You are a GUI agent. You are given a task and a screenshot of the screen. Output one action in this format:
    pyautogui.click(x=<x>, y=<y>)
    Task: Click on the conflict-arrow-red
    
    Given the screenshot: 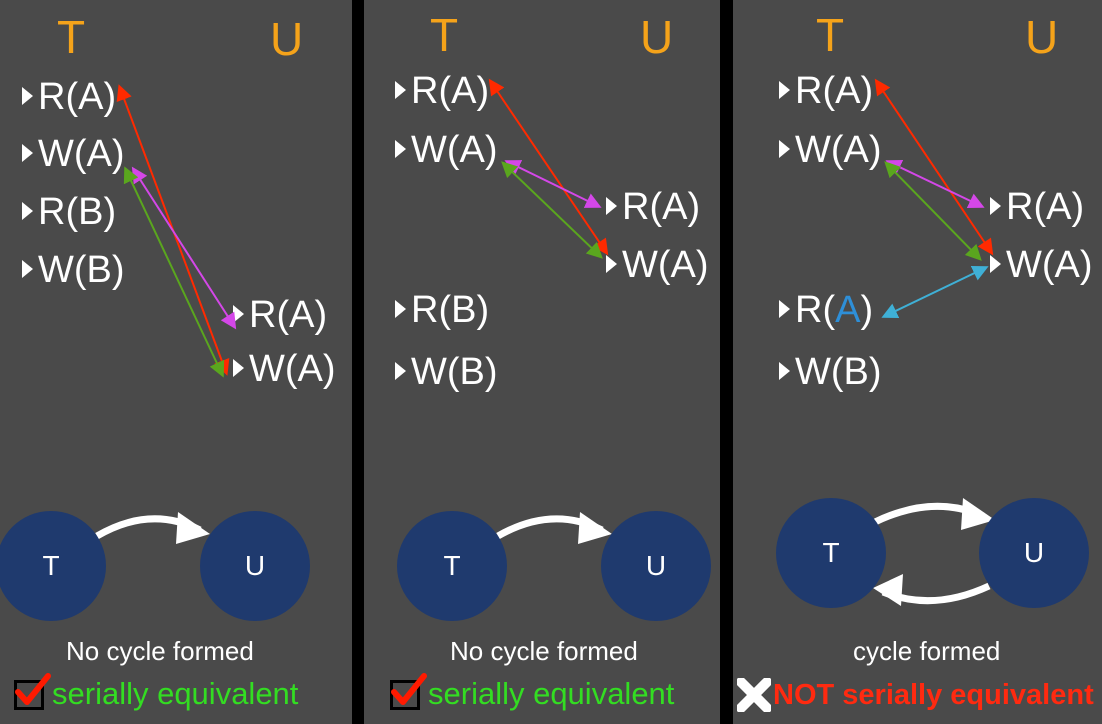 What is the action you would take?
    pyautogui.click(x=934, y=167)
    